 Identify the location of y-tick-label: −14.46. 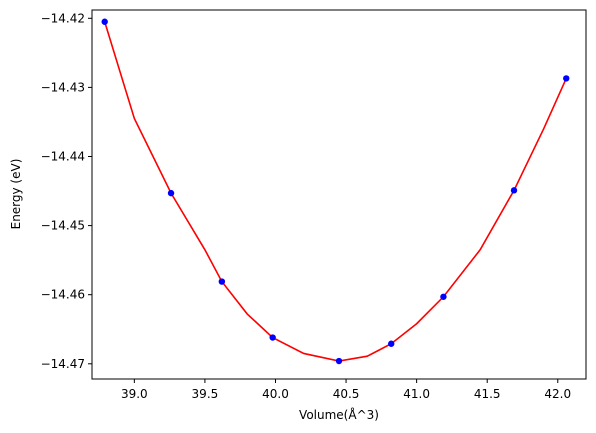
(63, 295).